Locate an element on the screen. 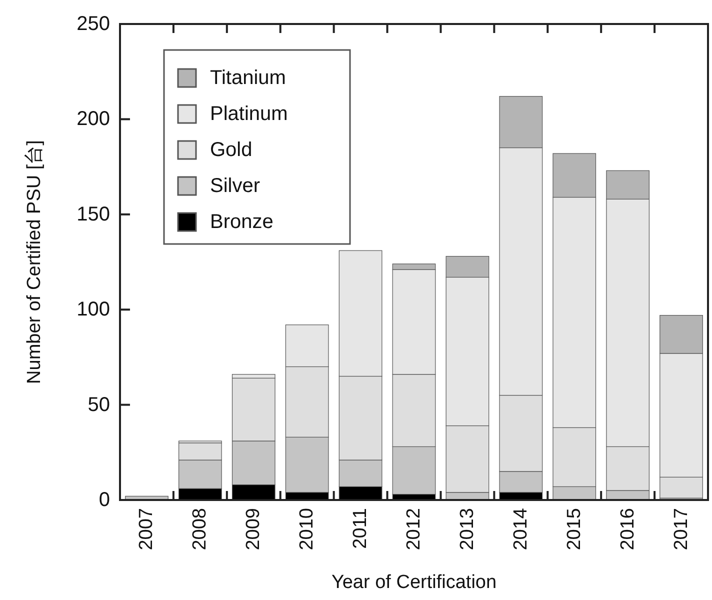 This screenshot has height=600, width=712. legend-label: Titanium is located at coordinates (248, 78).